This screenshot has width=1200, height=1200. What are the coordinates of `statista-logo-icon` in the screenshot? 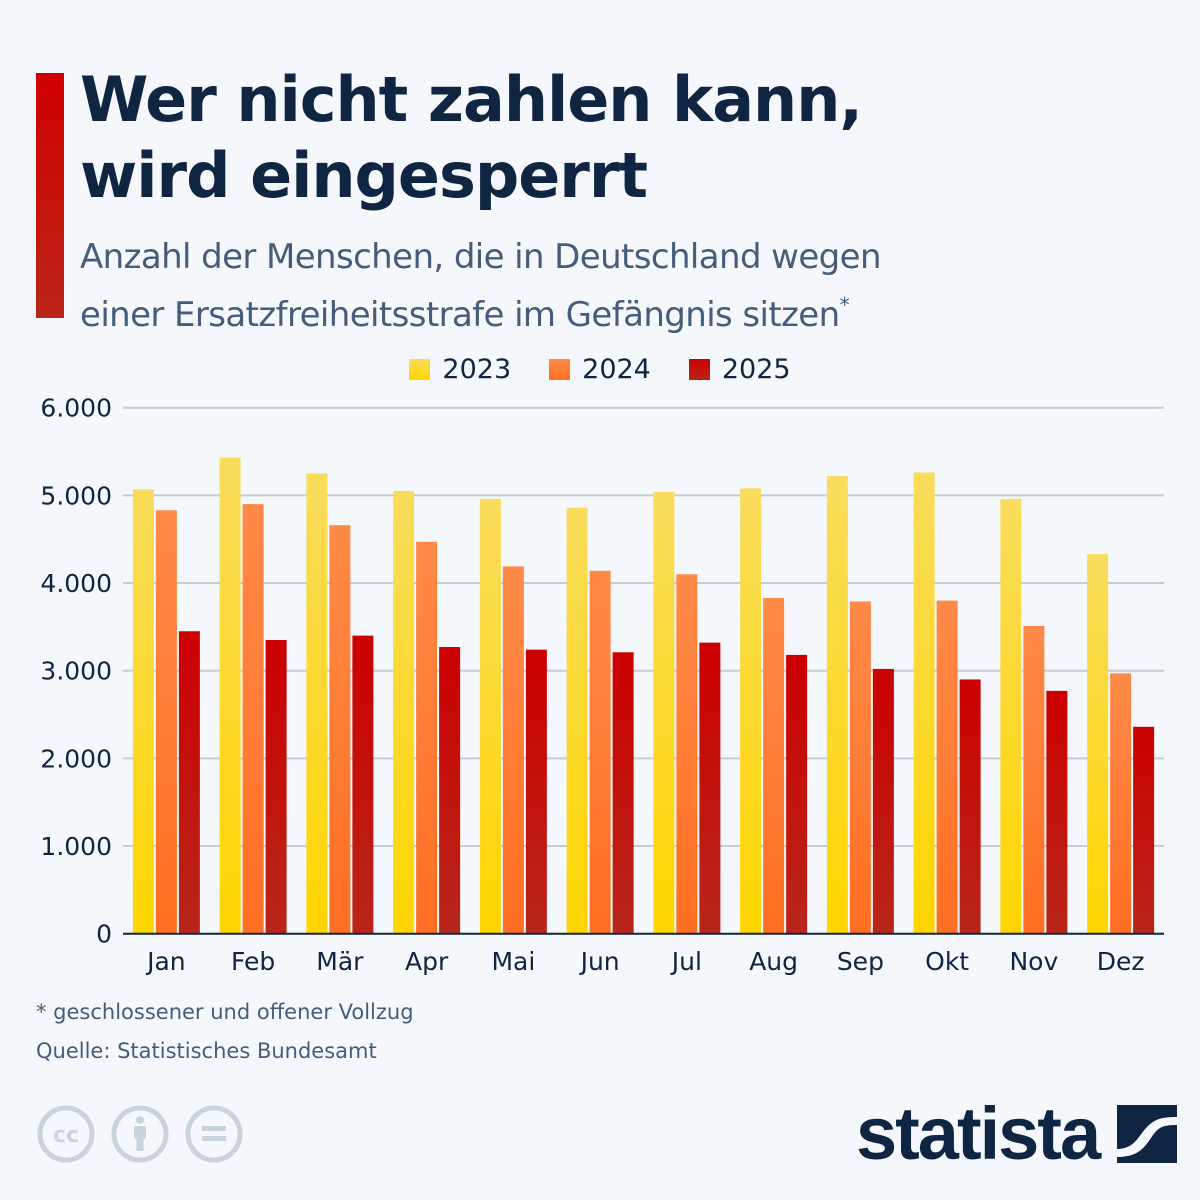 It's located at (1147, 1134).